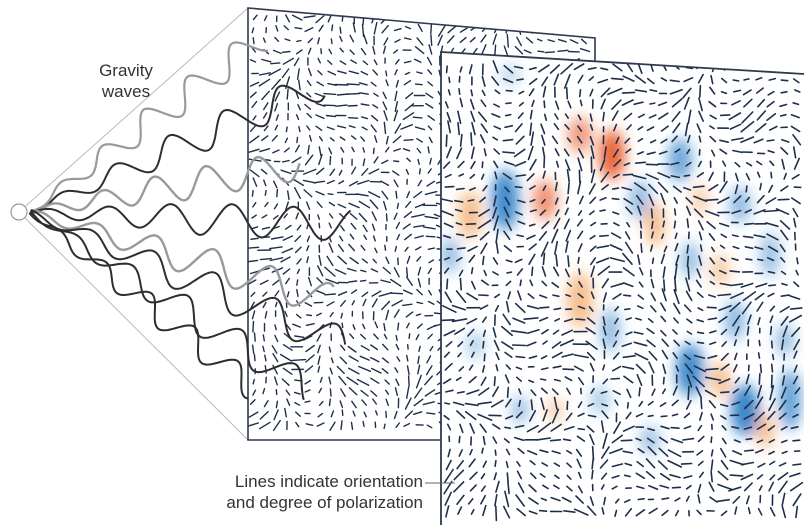 The image size is (804, 525). I want to click on gravity-waves-label: Gravity waves, so click(126, 81).